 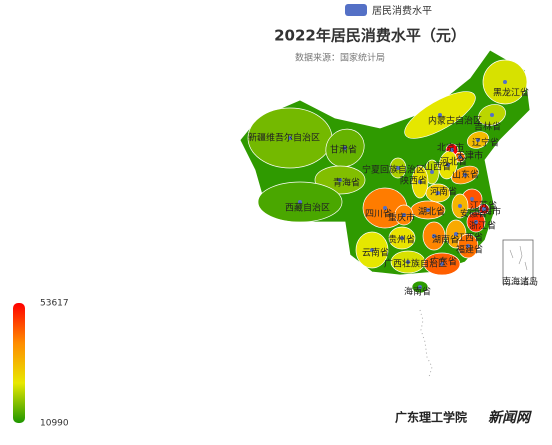 What do you see at coordinates (487, 127) in the screenshot?
I see `province-label: 吉林省` at bounding box center [487, 127].